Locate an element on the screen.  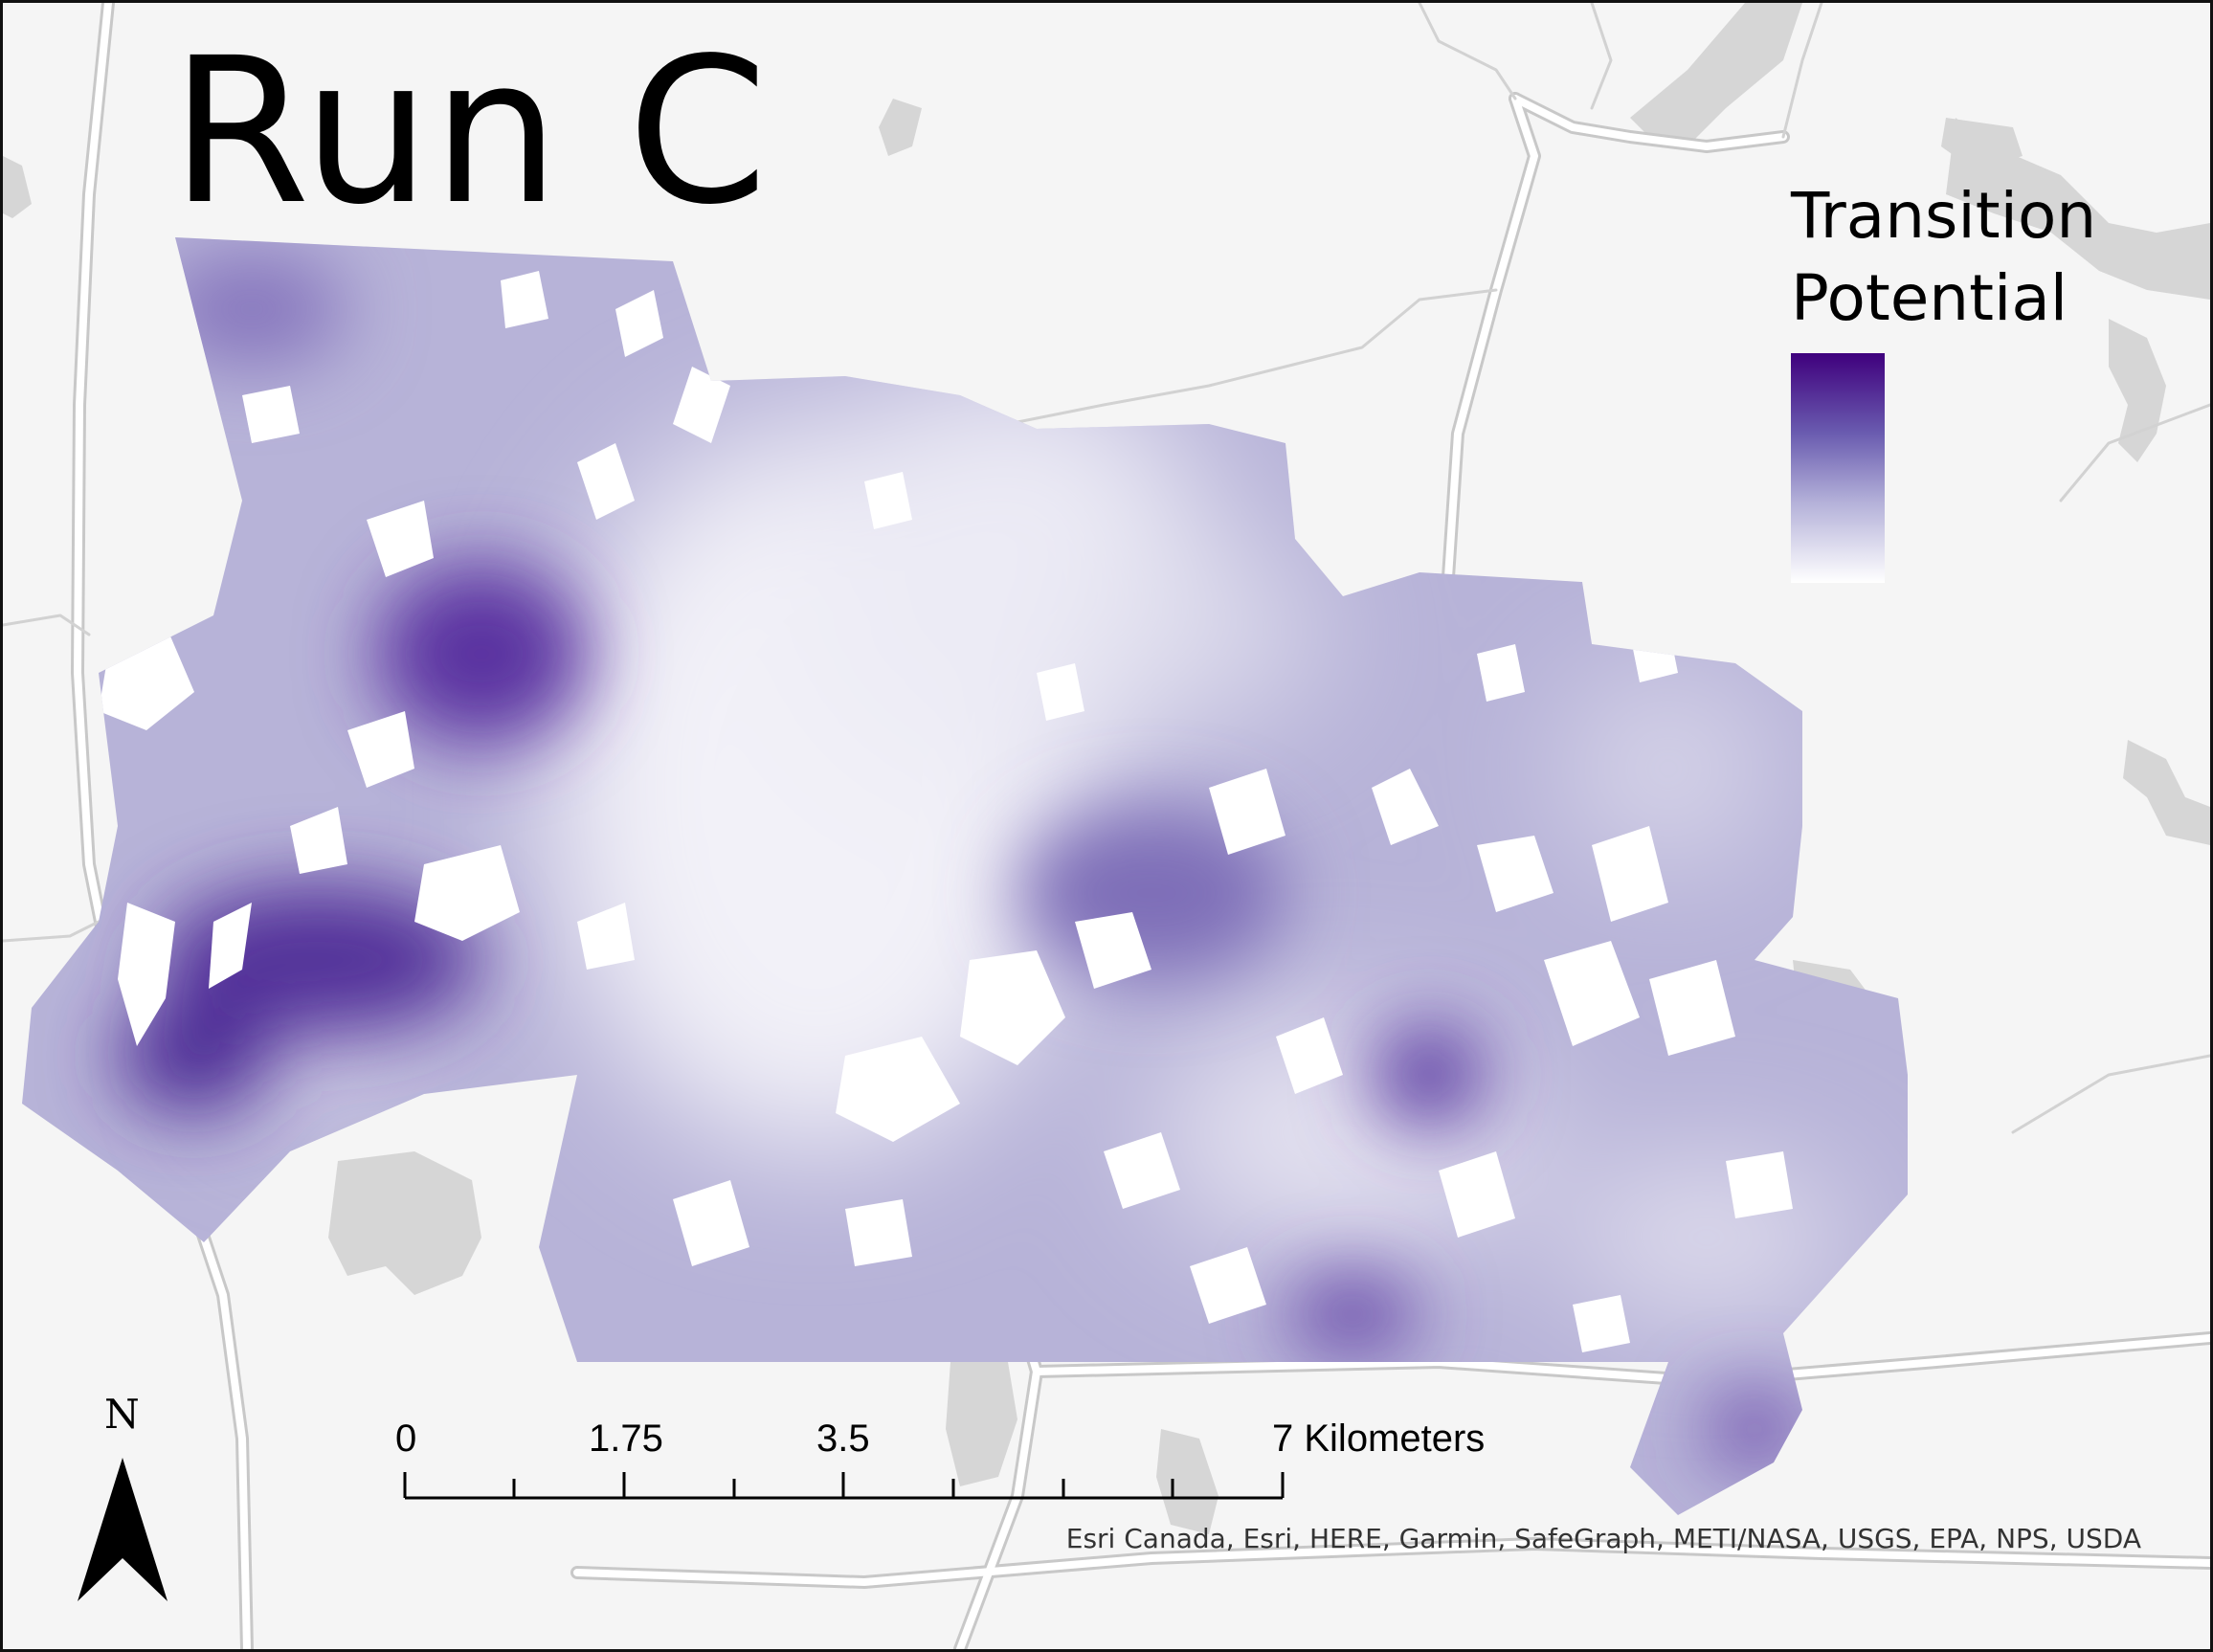
water-river-east is located at coordinates (2078, 209).